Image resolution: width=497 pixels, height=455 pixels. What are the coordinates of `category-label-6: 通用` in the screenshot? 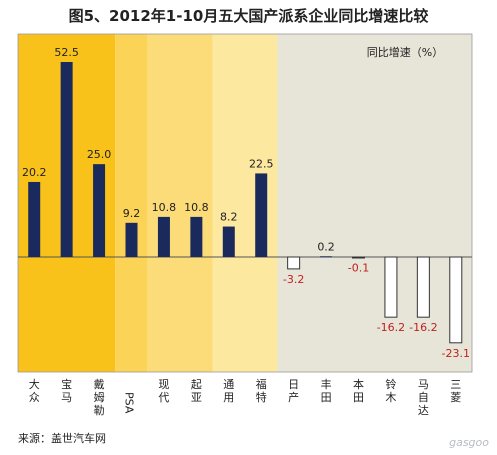 It's located at (228, 391).